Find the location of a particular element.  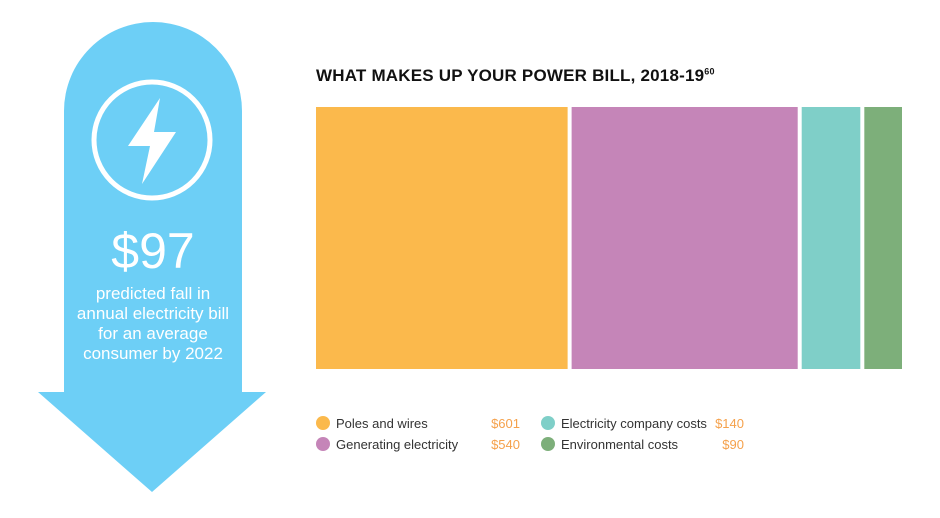

savings-amount: $97 is located at coordinates (153, 251).